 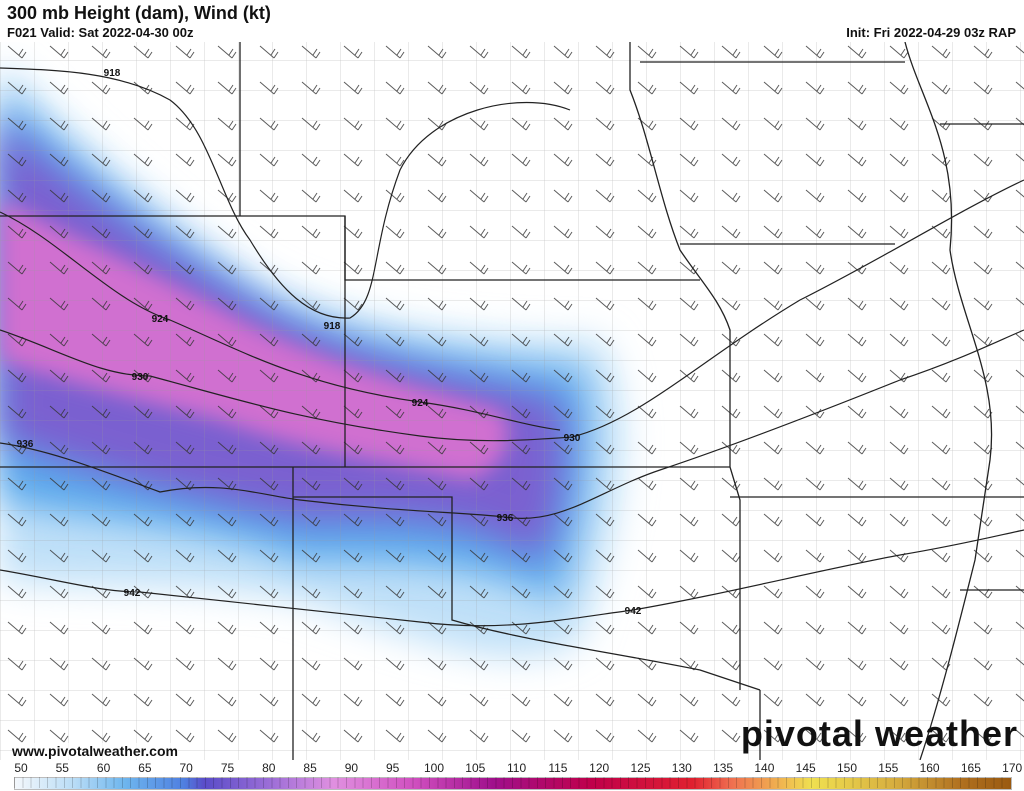 What do you see at coordinates (103, 768) in the screenshot?
I see `colorbar-tick: 60` at bounding box center [103, 768].